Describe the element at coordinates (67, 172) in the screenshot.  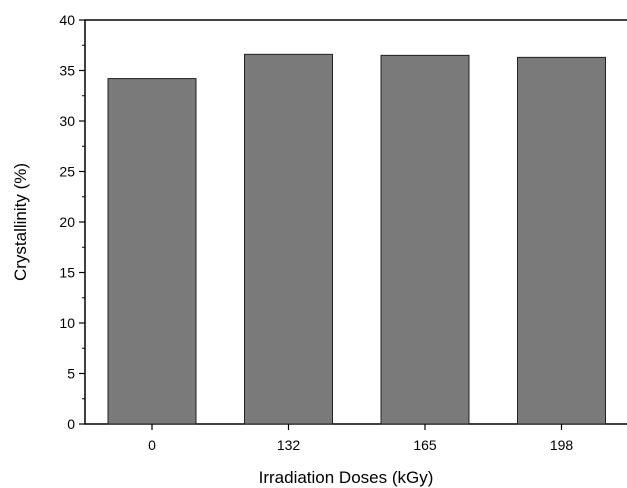
I see `y-tick-label: 25` at that location.